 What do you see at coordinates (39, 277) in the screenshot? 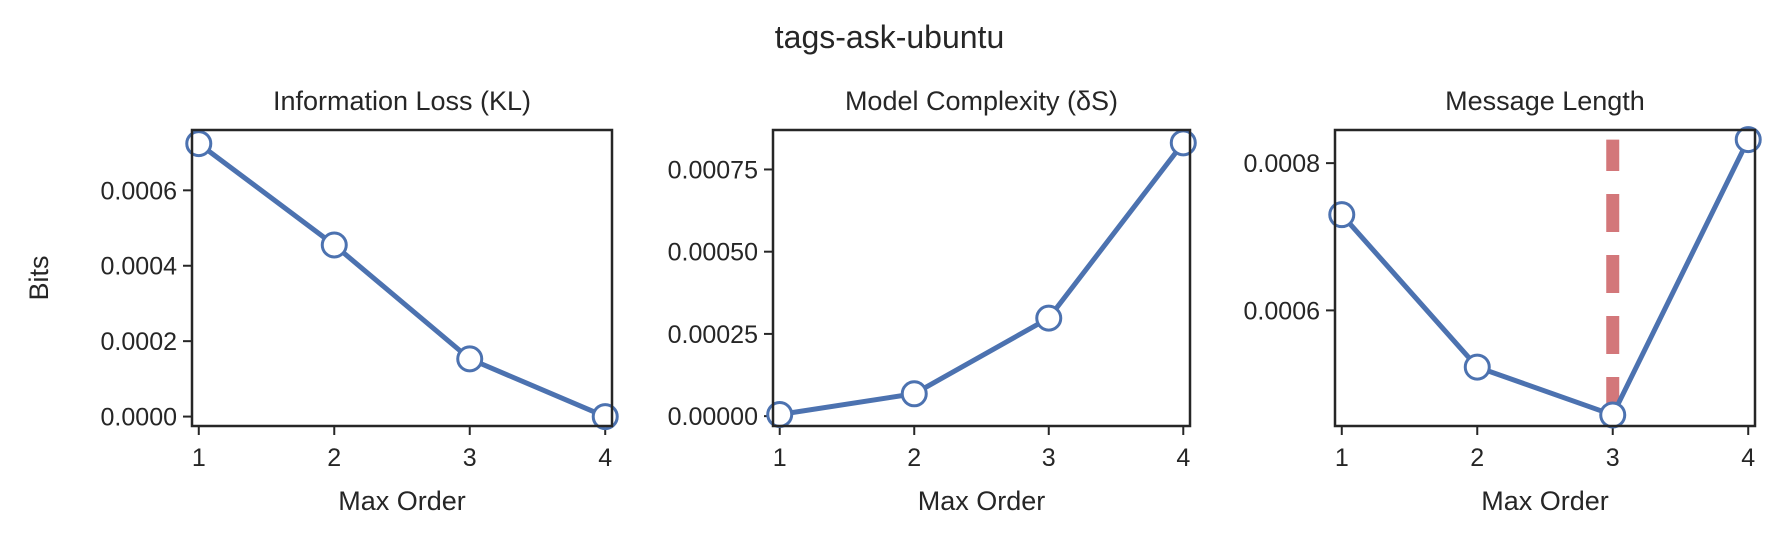
I see `y-axis-label: Bits` at bounding box center [39, 277].